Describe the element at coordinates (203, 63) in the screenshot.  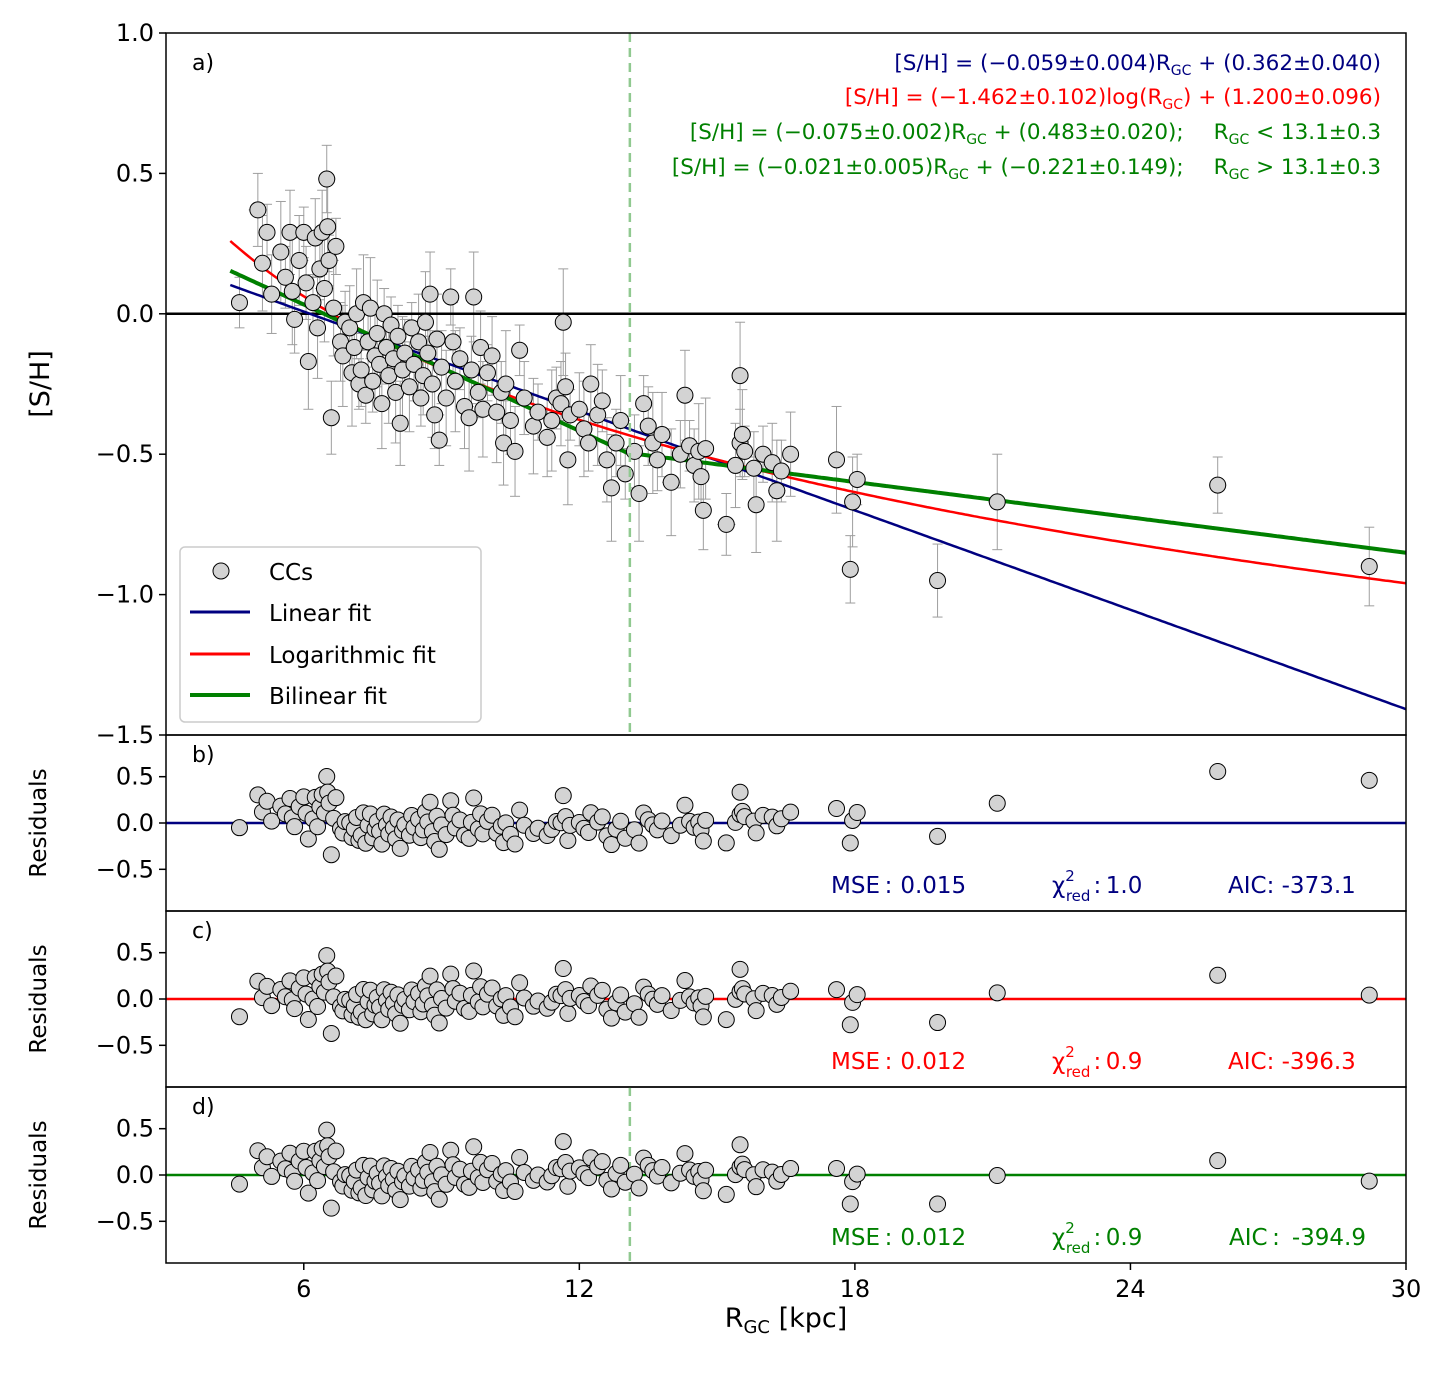
I see `panel-a-label: a)` at that location.